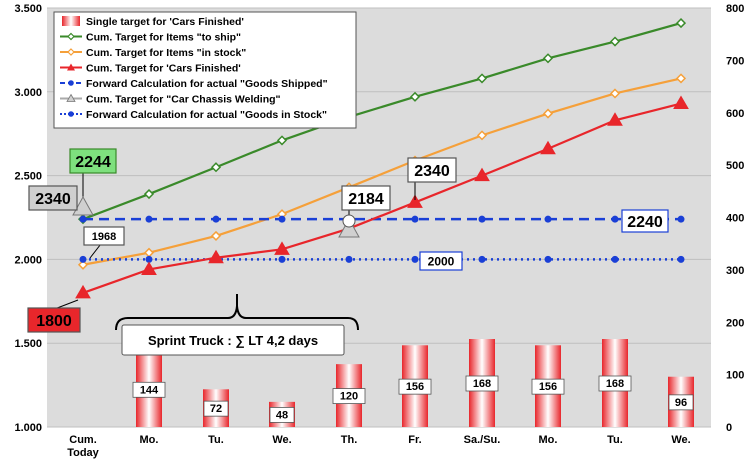 Image resolution: width=744 pixels, height=468 pixels. Describe the element at coordinates (735, 61) in the screenshot. I see `right-tick-label: 700` at that location.